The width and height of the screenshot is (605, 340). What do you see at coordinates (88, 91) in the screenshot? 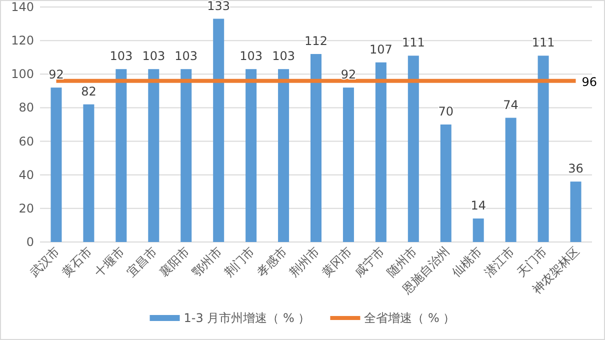
I see `data-label: 82` at bounding box center [88, 91].